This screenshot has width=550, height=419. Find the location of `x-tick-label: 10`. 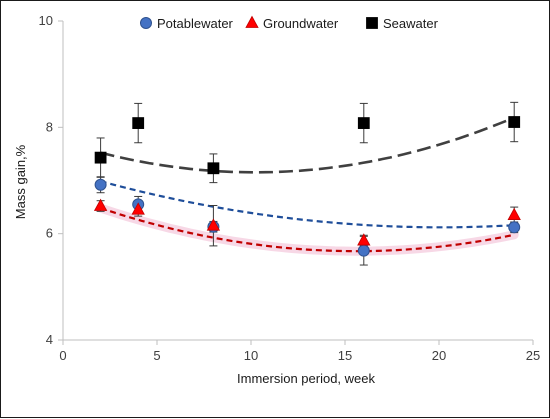

x-tick-label: 10 is located at coordinates (251, 355).